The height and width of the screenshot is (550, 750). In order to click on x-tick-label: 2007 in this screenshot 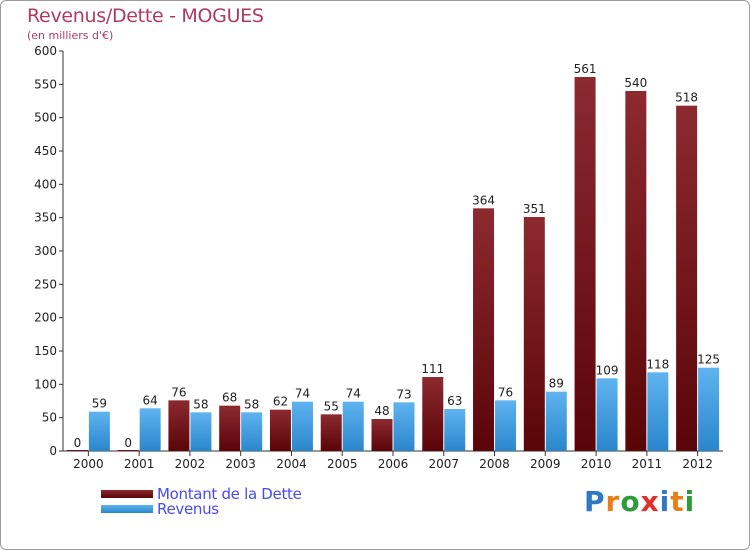, I will do `click(443, 464)`.